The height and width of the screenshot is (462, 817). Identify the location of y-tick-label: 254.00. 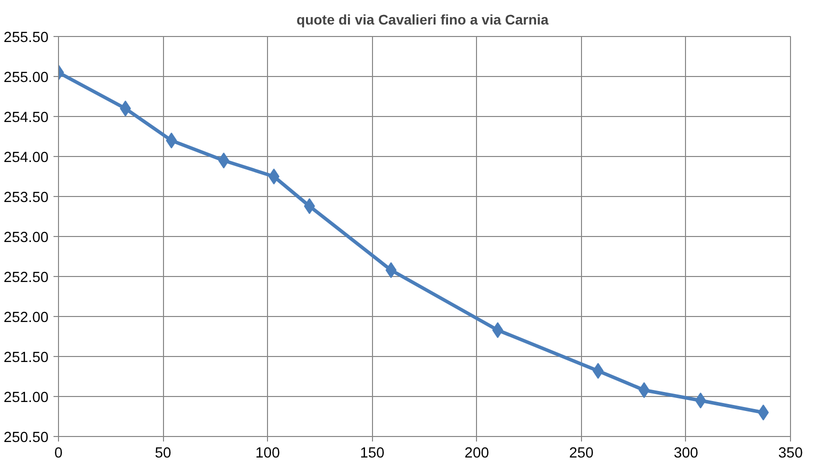
(26, 158).